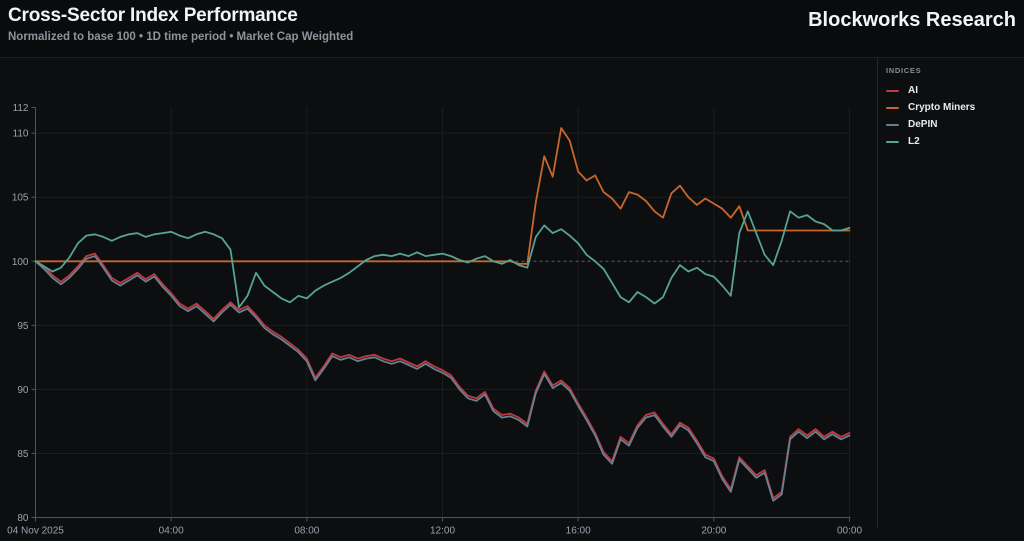 The image size is (1024, 541). What do you see at coordinates (951, 124) in the screenshot?
I see `legend-item-depin: DePIN` at bounding box center [951, 124].